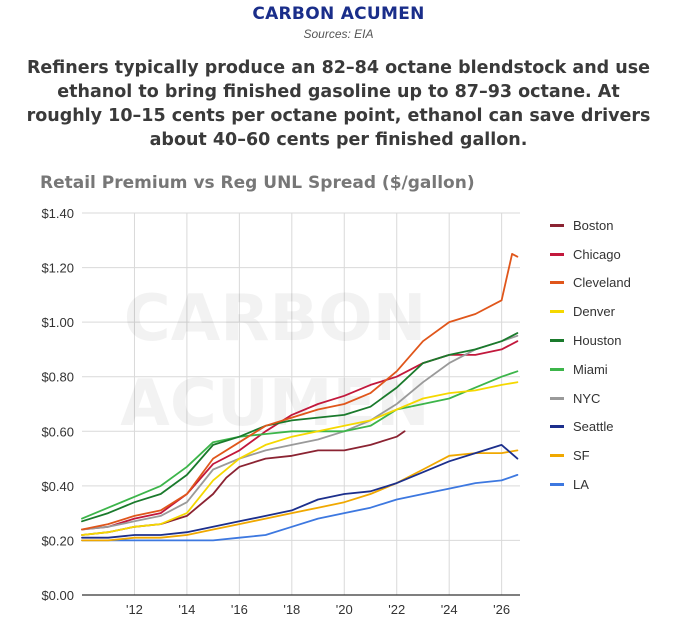 This screenshot has height=627, width=677. I want to click on series-line-sf, so click(300, 495).